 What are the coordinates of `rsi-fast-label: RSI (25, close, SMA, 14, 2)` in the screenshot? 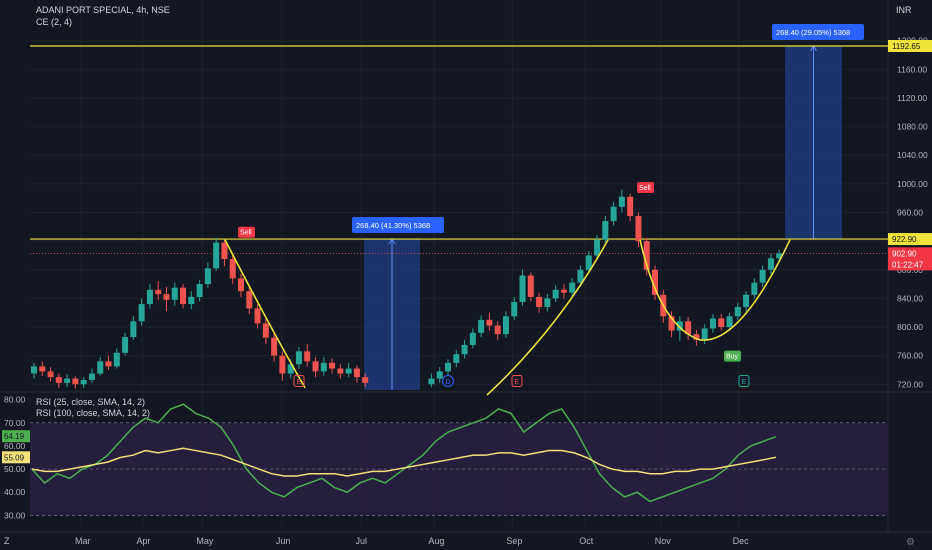 It's located at (91, 402).